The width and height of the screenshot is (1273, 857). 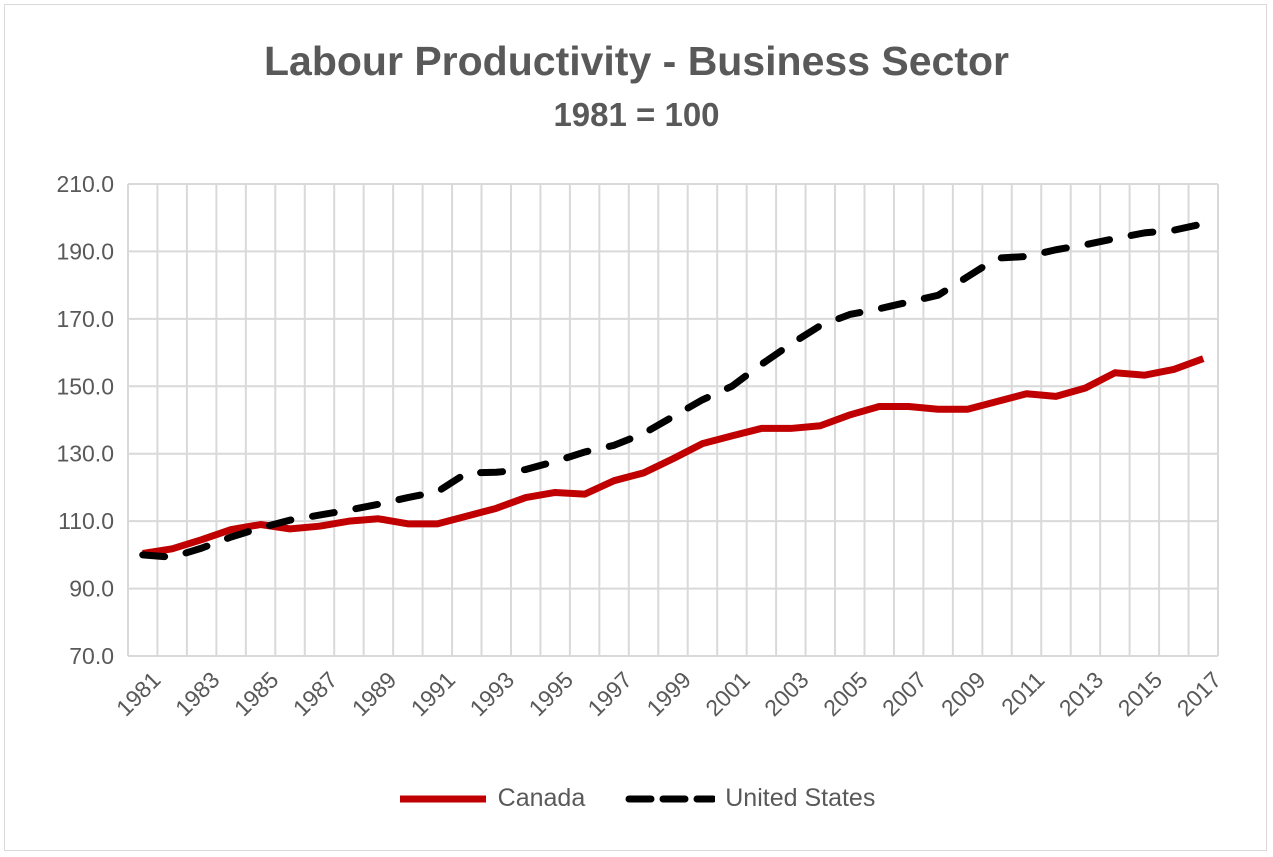 I want to click on y-tick-label: 90.0, so click(x=91, y=589).